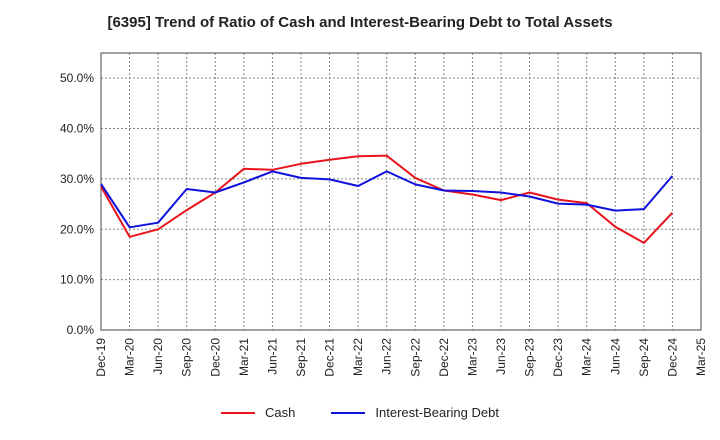 The height and width of the screenshot is (440, 720). Describe the element at coordinates (258, 412) in the screenshot. I see `legend-item-cash: Cash` at that location.